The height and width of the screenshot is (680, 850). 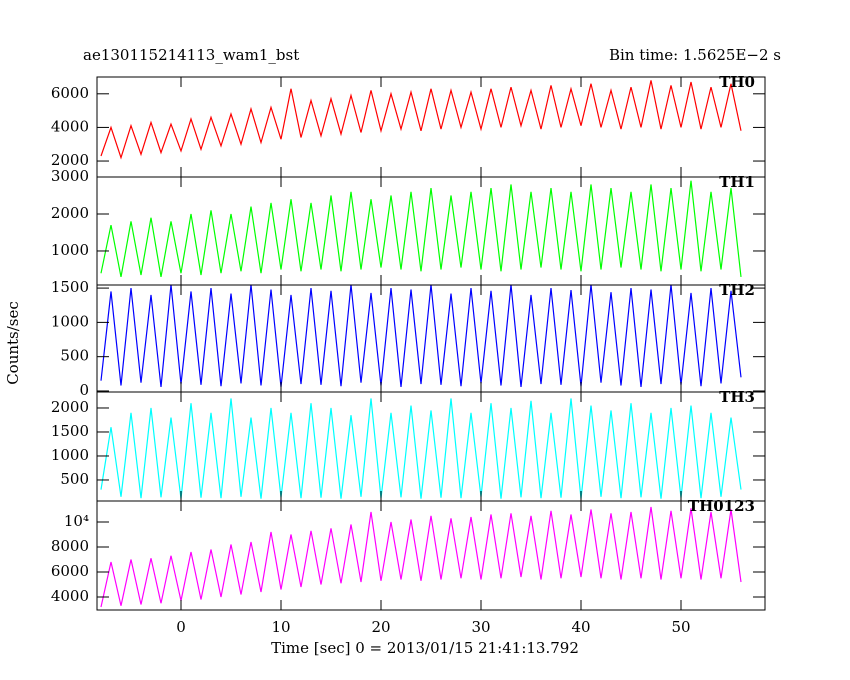 What do you see at coordinates (425, 648) in the screenshot?
I see `x-axis-label: Time [sec] 0 = 2013/01/15 21:41:13.792` at bounding box center [425, 648].